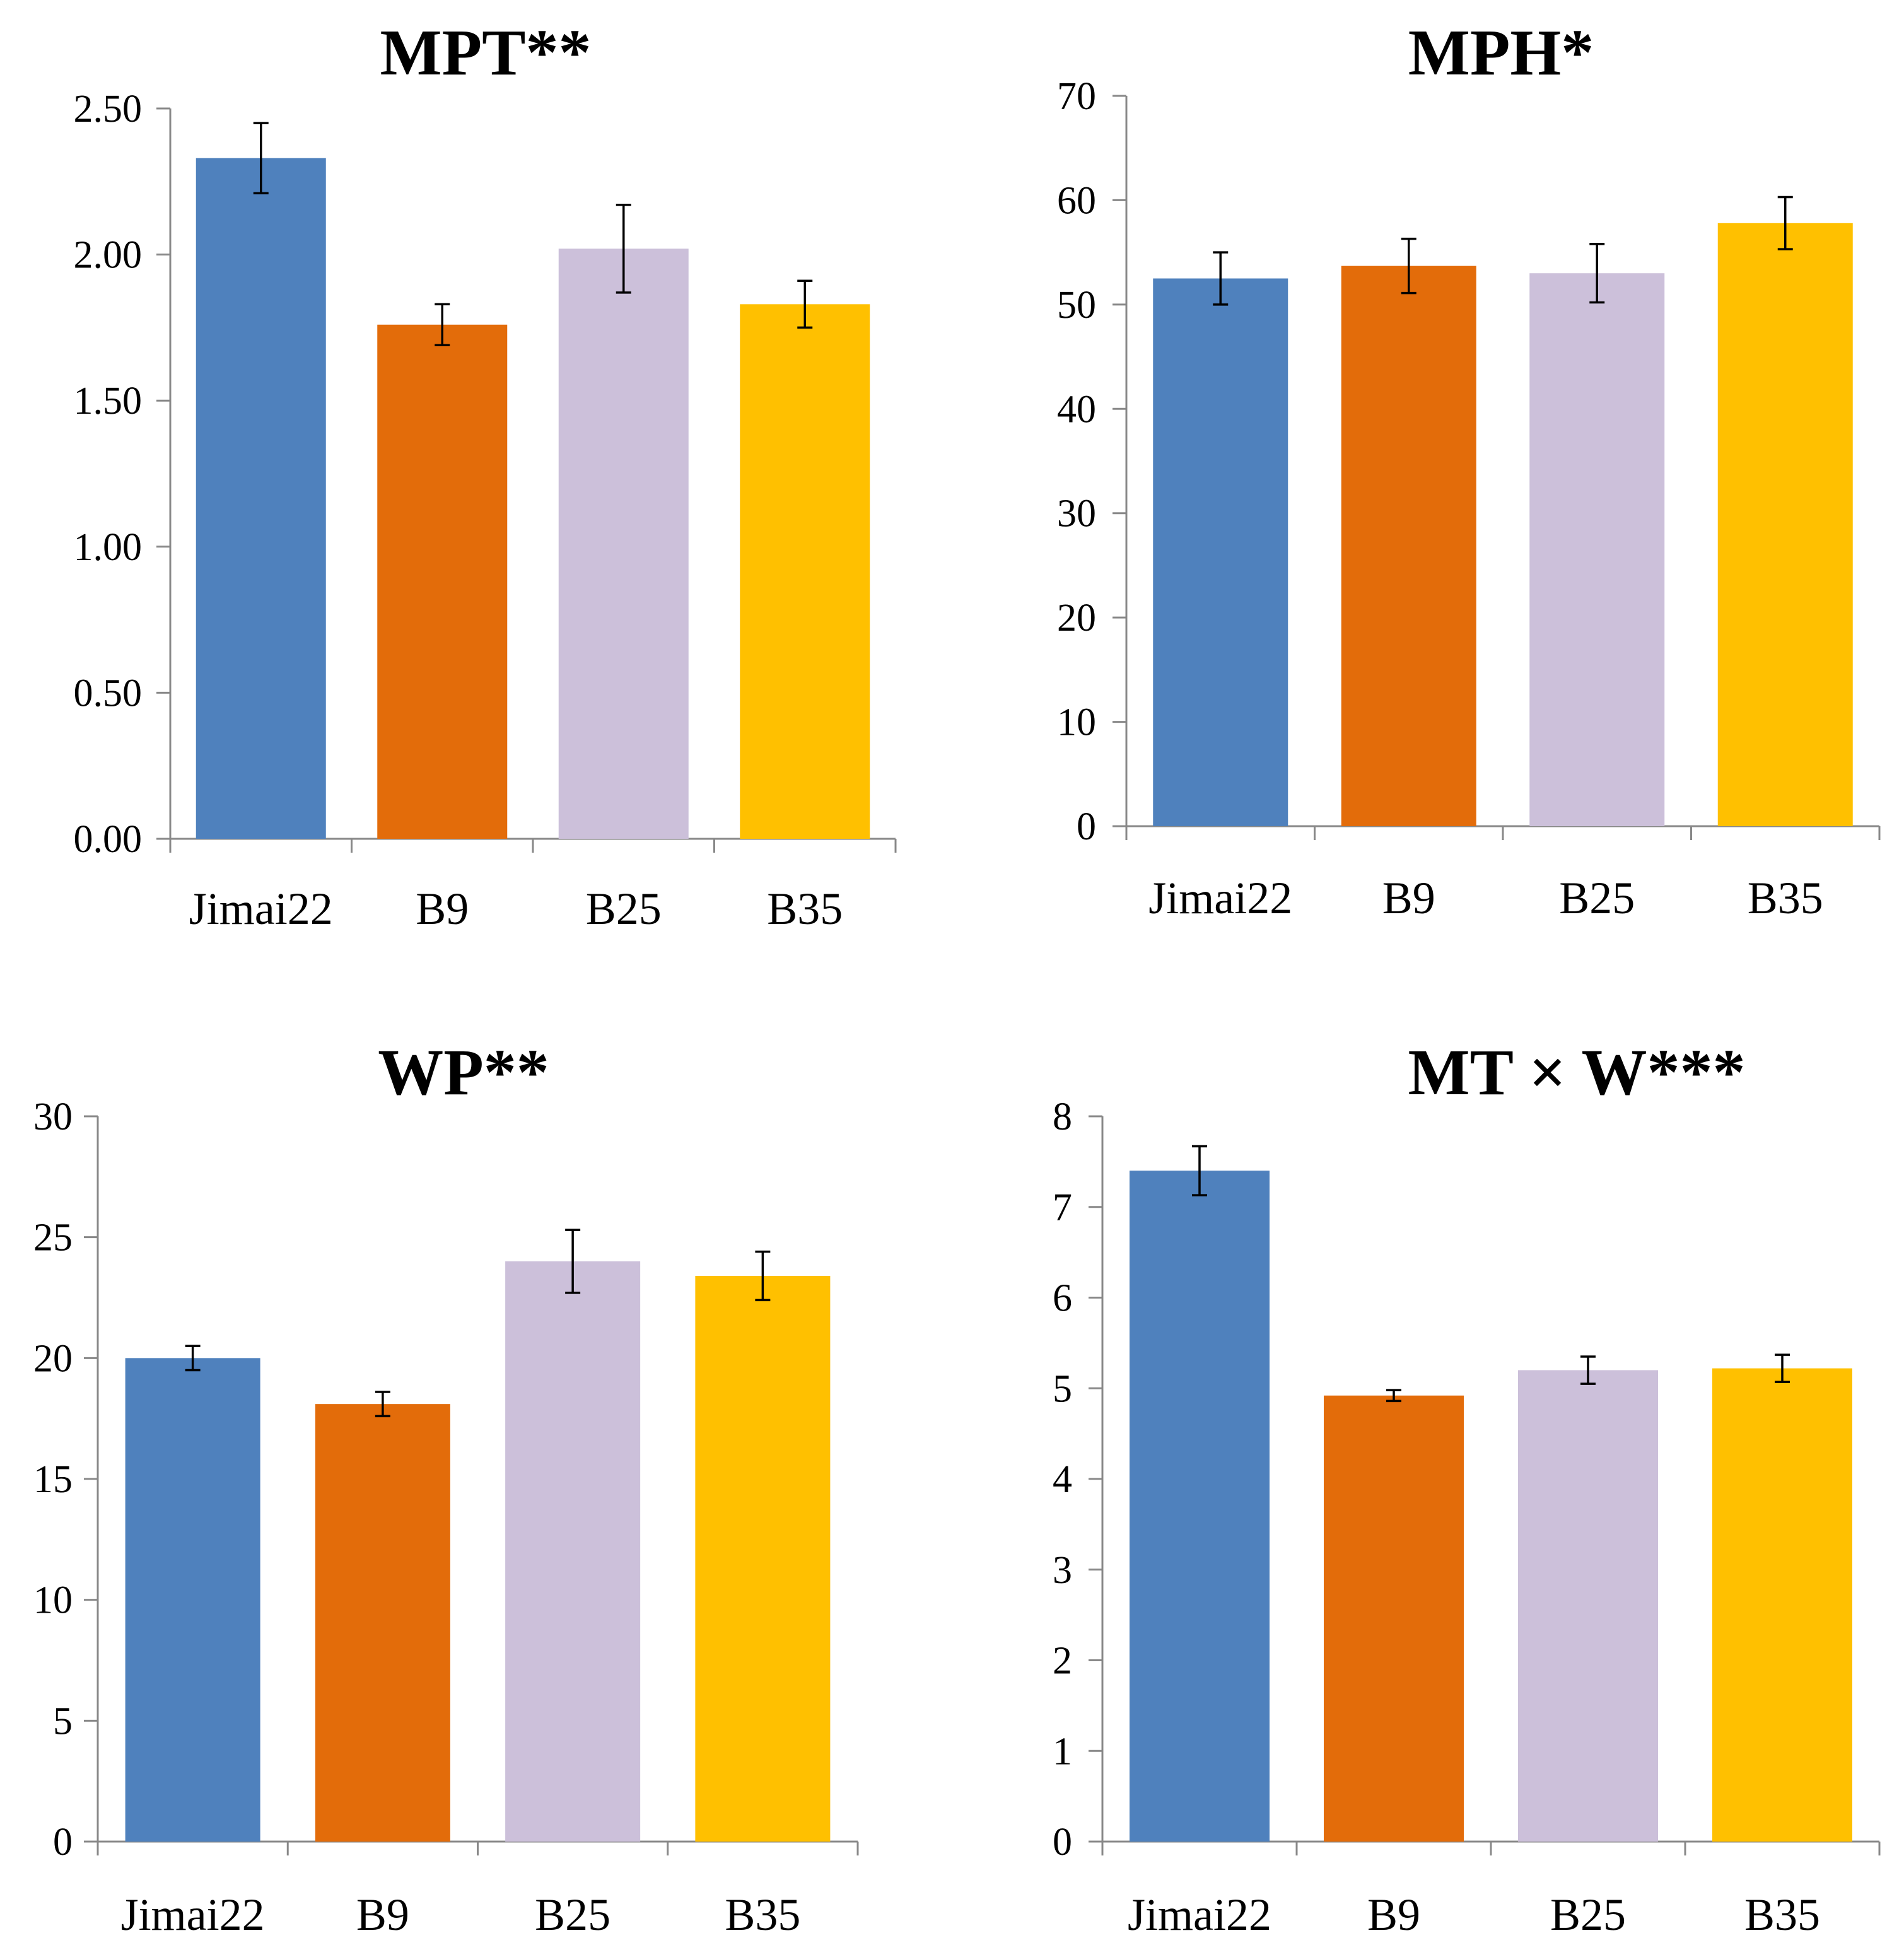  Describe the element at coordinates (1576, 1072) in the screenshot. I see `chart-title-mtxw: MT × W***` at that location.